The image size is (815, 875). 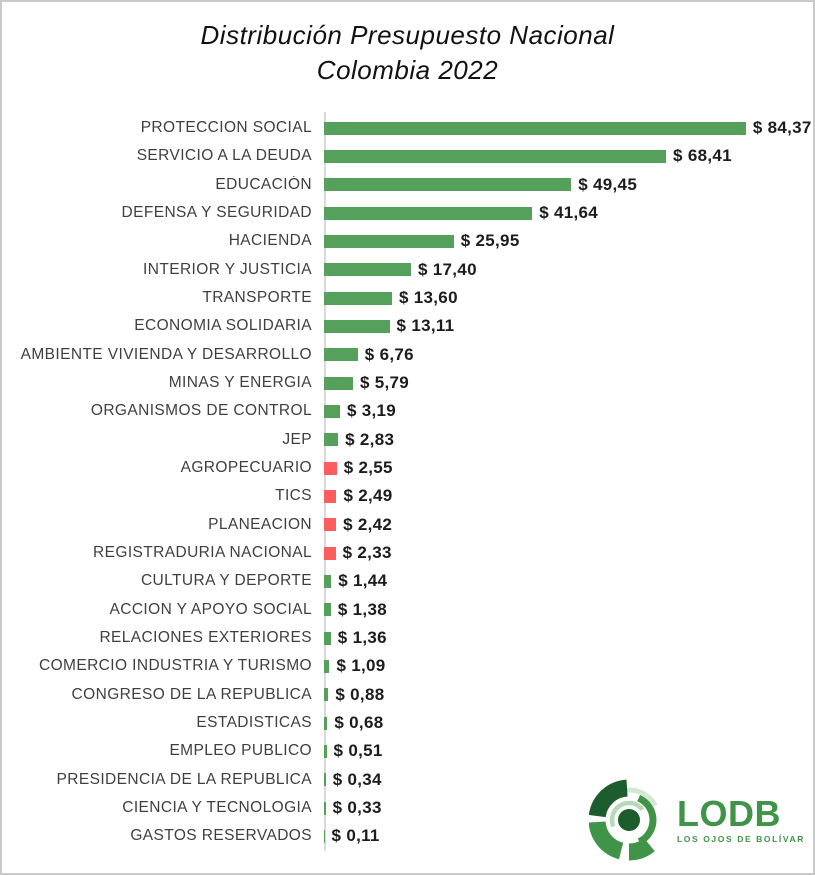 I want to click on bar-zone: $ 2,42, so click(x=568, y=525).